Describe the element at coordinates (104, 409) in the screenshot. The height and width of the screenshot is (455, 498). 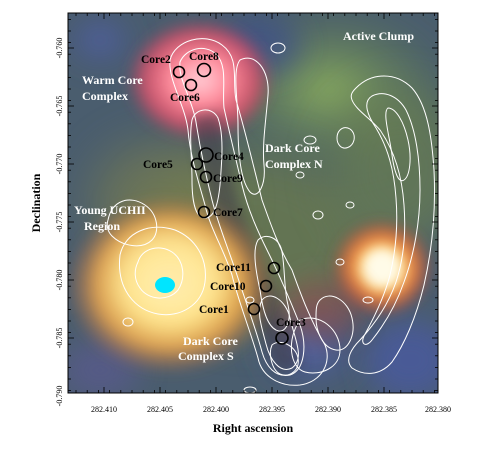
I see `xtick-label: 282.410` at that location.